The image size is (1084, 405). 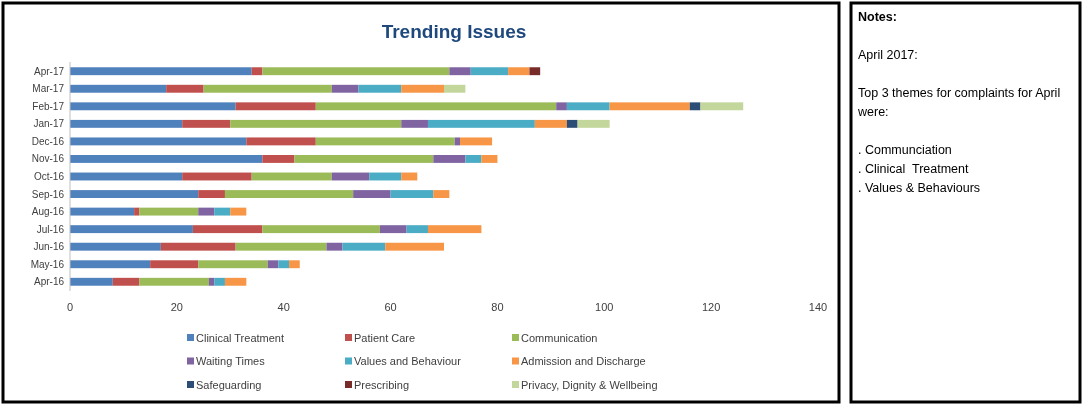 I want to click on legend-label: Communication, so click(x=559, y=337).